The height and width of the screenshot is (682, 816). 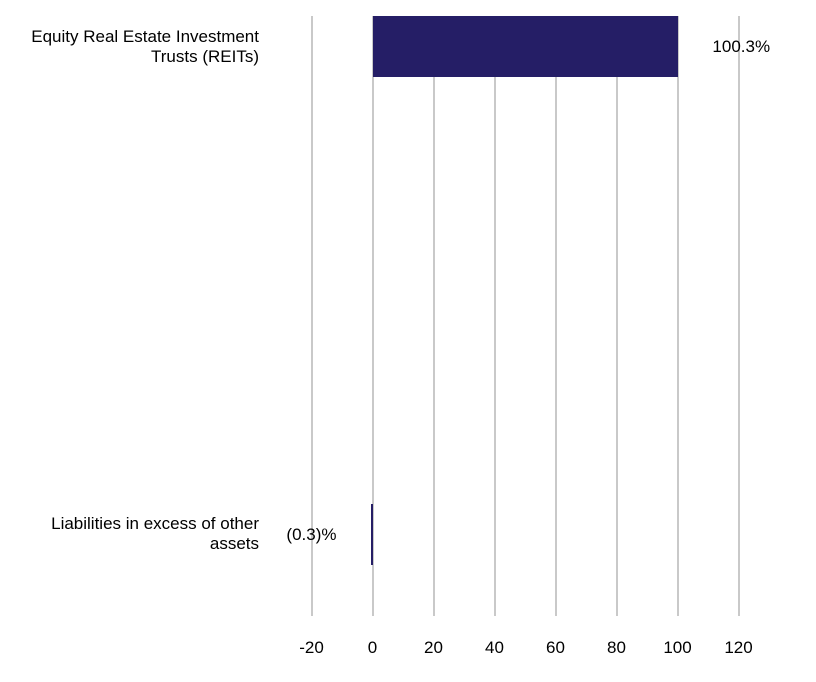 What do you see at coordinates (616, 647) in the screenshot?
I see `x-tick-label: 80` at bounding box center [616, 647].